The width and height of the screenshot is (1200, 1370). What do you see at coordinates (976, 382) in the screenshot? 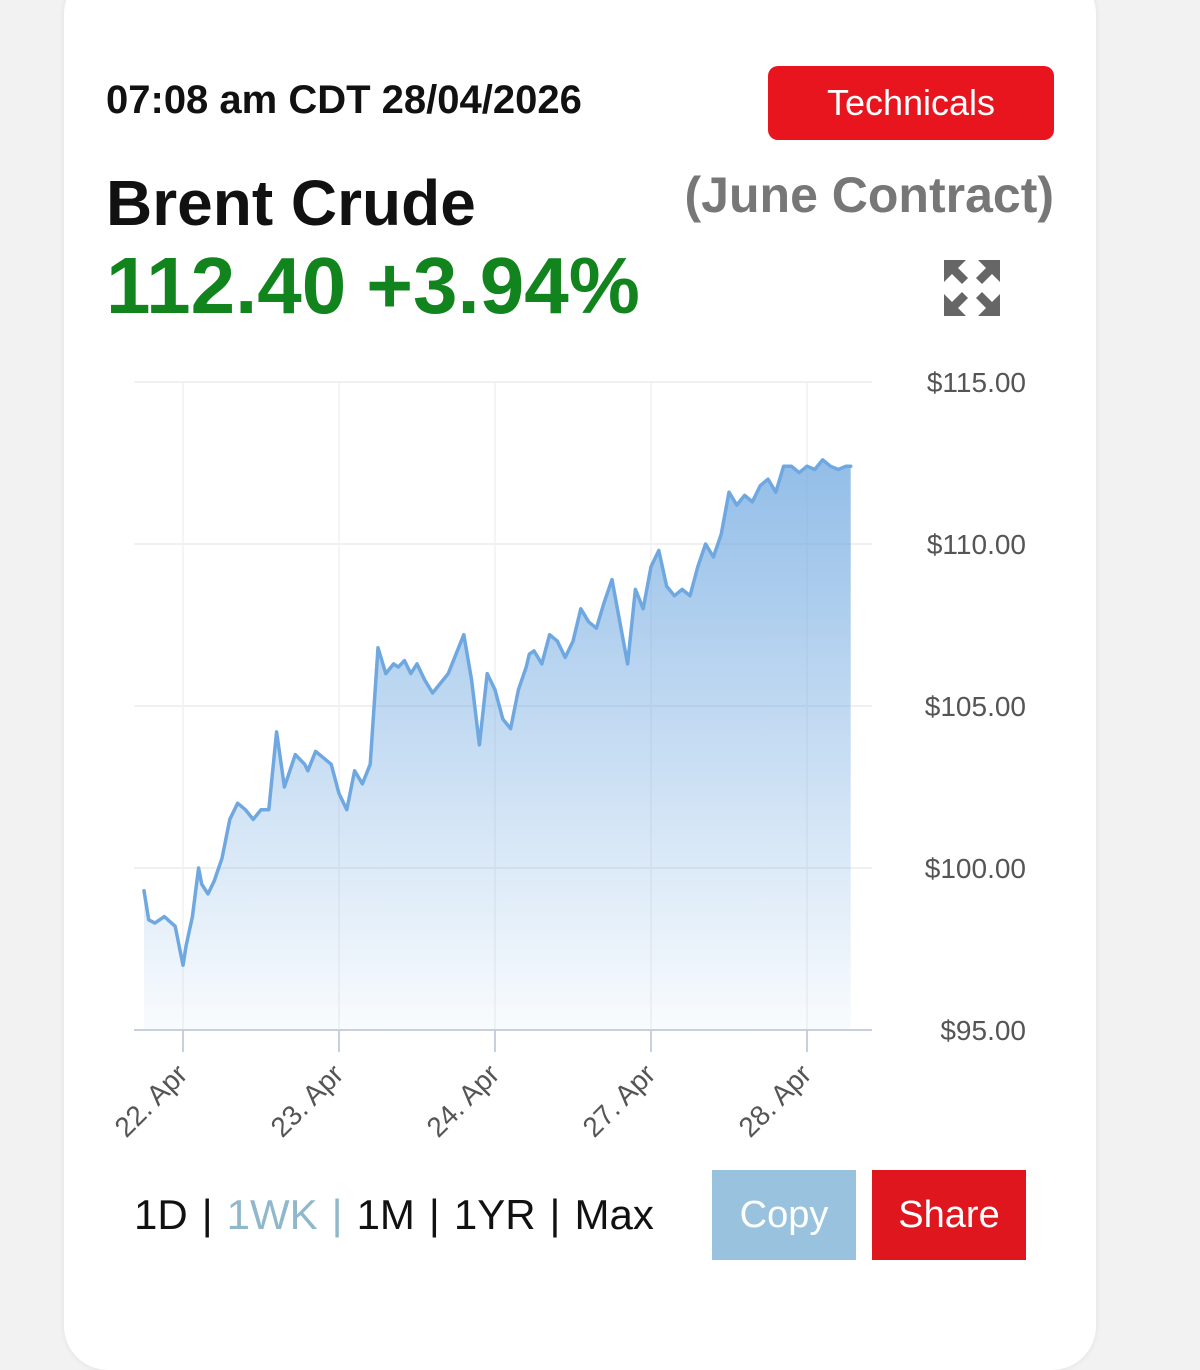
I see `y-tick-label: $115.00` at bounding box center [976, 382].